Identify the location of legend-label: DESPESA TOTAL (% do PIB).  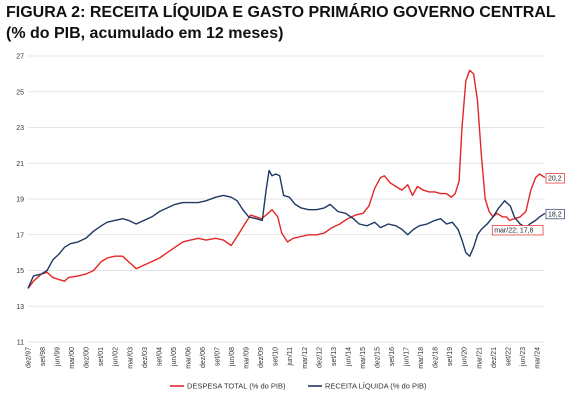
(236, 386).